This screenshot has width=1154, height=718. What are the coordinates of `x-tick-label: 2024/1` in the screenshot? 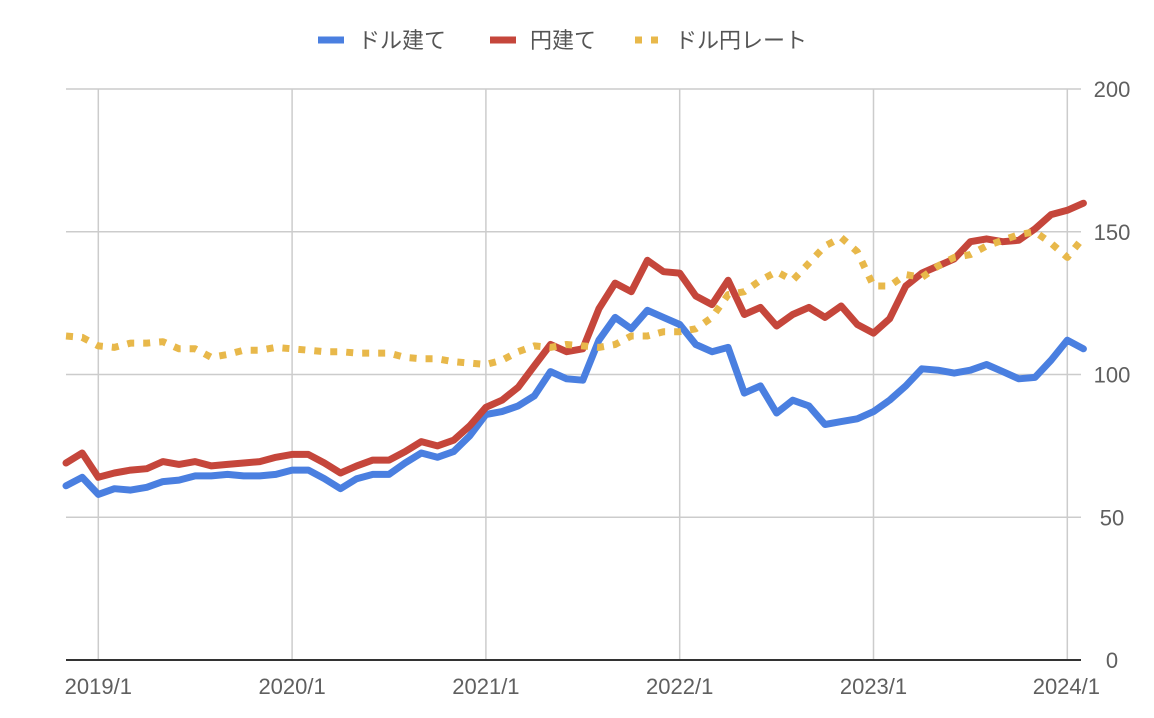 It's located at (1066, 686).